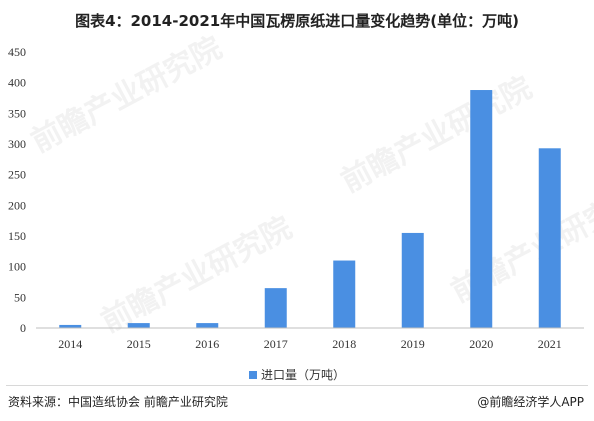  What do you see at coordinates (302, 375) in the screenshot?
I see `legend-label: 进口量（万吨）` at bounding box center [302, 375].